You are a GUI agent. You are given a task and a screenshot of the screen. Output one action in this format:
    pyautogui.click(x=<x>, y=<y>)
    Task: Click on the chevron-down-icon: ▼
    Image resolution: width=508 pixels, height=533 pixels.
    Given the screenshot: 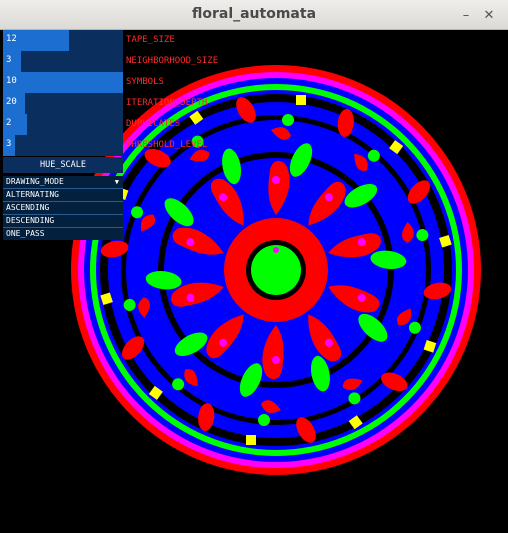 What is the action you would take?
    pyautogui.click(x=116, y=182)
    